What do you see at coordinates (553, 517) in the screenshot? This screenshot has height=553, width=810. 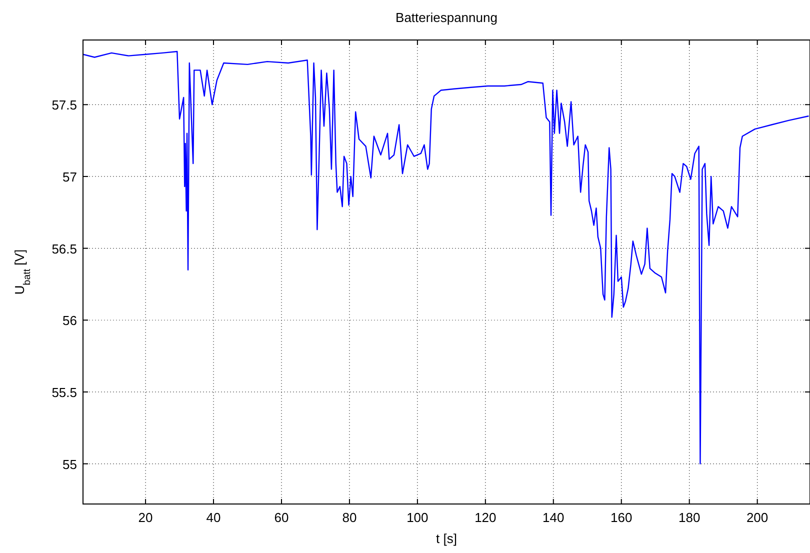 I see `x-tick-label: 140` at bounding box center [553, 517].